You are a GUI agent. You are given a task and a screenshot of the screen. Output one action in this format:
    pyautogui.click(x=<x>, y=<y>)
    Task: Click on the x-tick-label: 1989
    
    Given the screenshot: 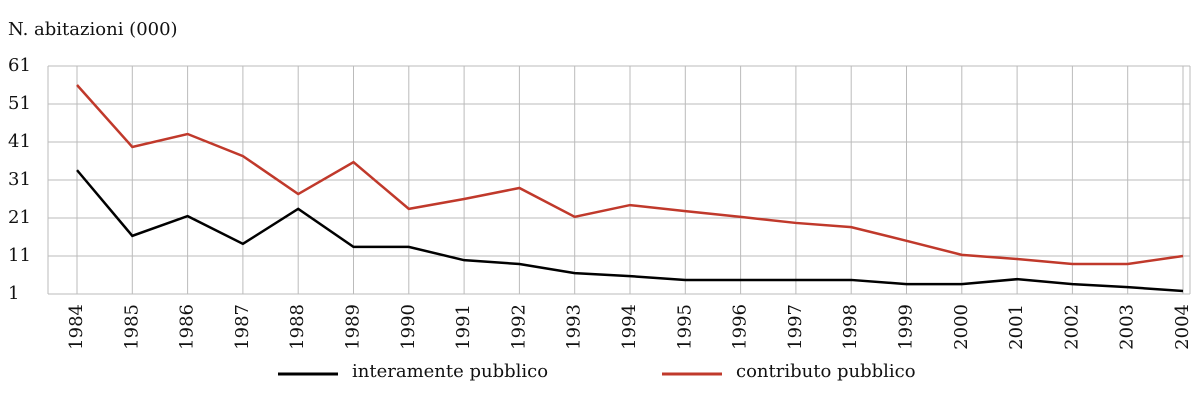 What is the action you would take?
    pyautogui.click(x=353, y=327)
    